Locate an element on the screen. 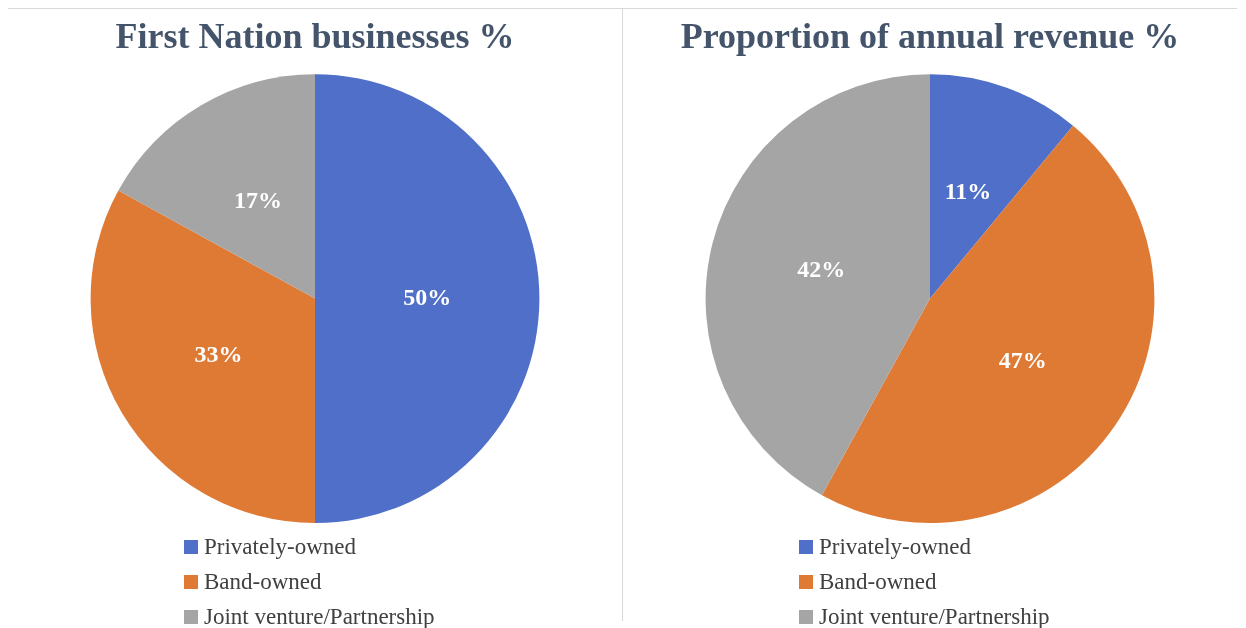  chart-title: Proportion of annual revenue % is located at coordinates (930, 35).